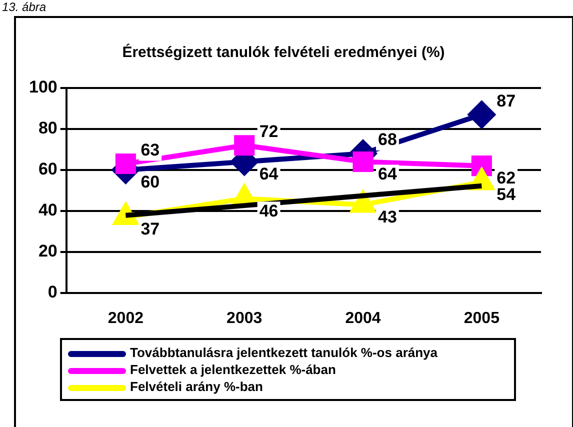 This screenshot has width=573, height=427. I want to click on data-label: 60, so click(150, 182).